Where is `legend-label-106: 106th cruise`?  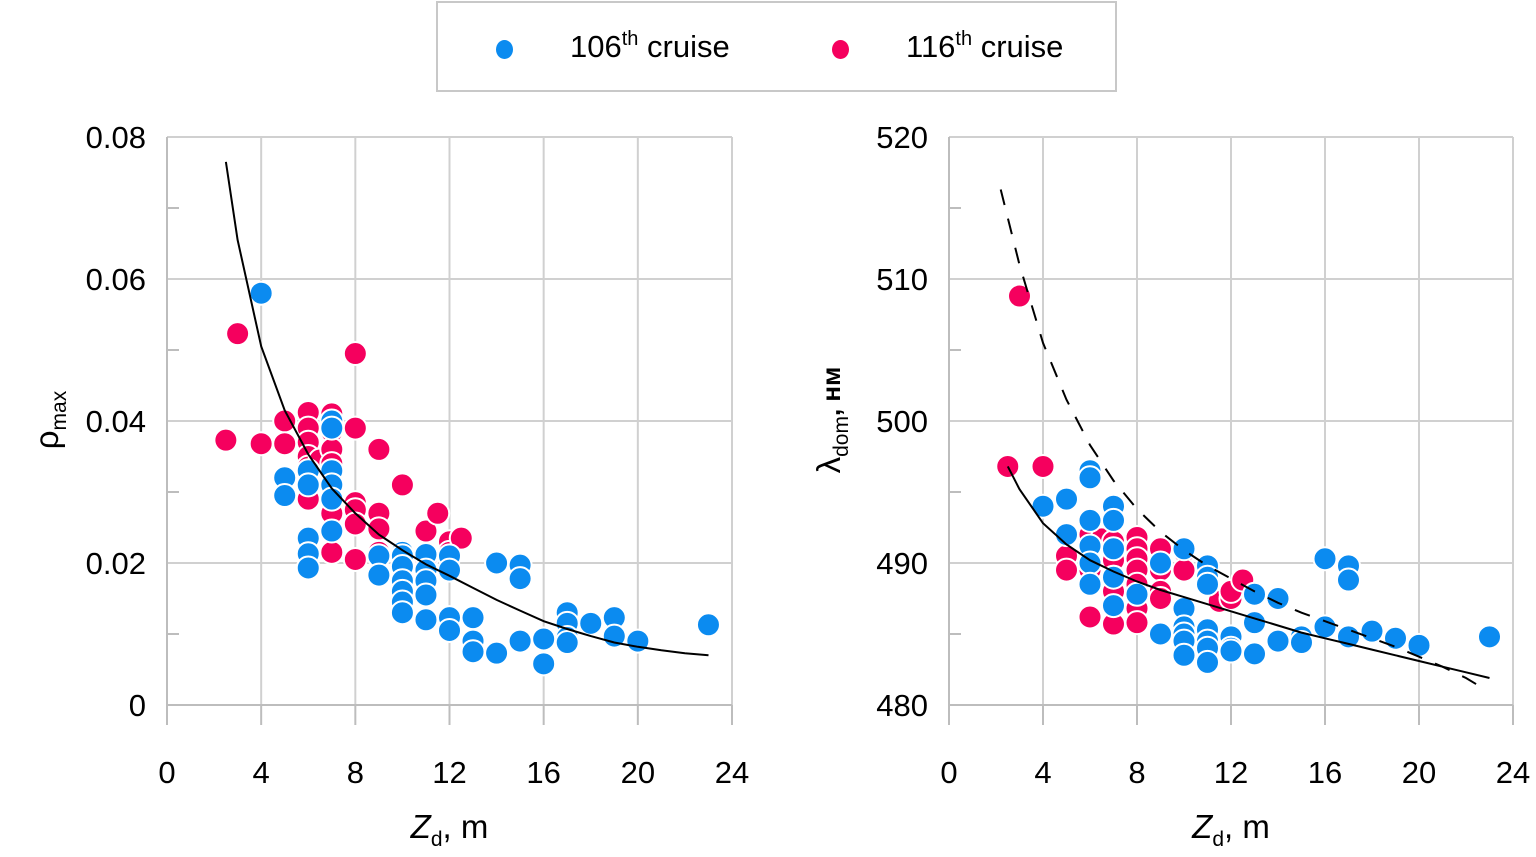 legend-label-106: 106th cruise is located at coordinates (650, 47).